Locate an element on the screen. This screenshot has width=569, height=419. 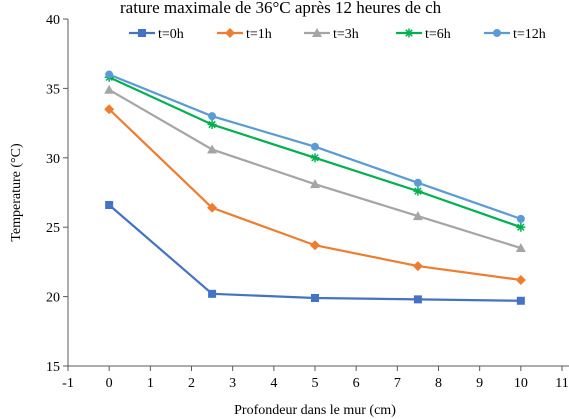
x-axis-title: Profondeur dans le mur (cm) is located at coordinates (315, 410).